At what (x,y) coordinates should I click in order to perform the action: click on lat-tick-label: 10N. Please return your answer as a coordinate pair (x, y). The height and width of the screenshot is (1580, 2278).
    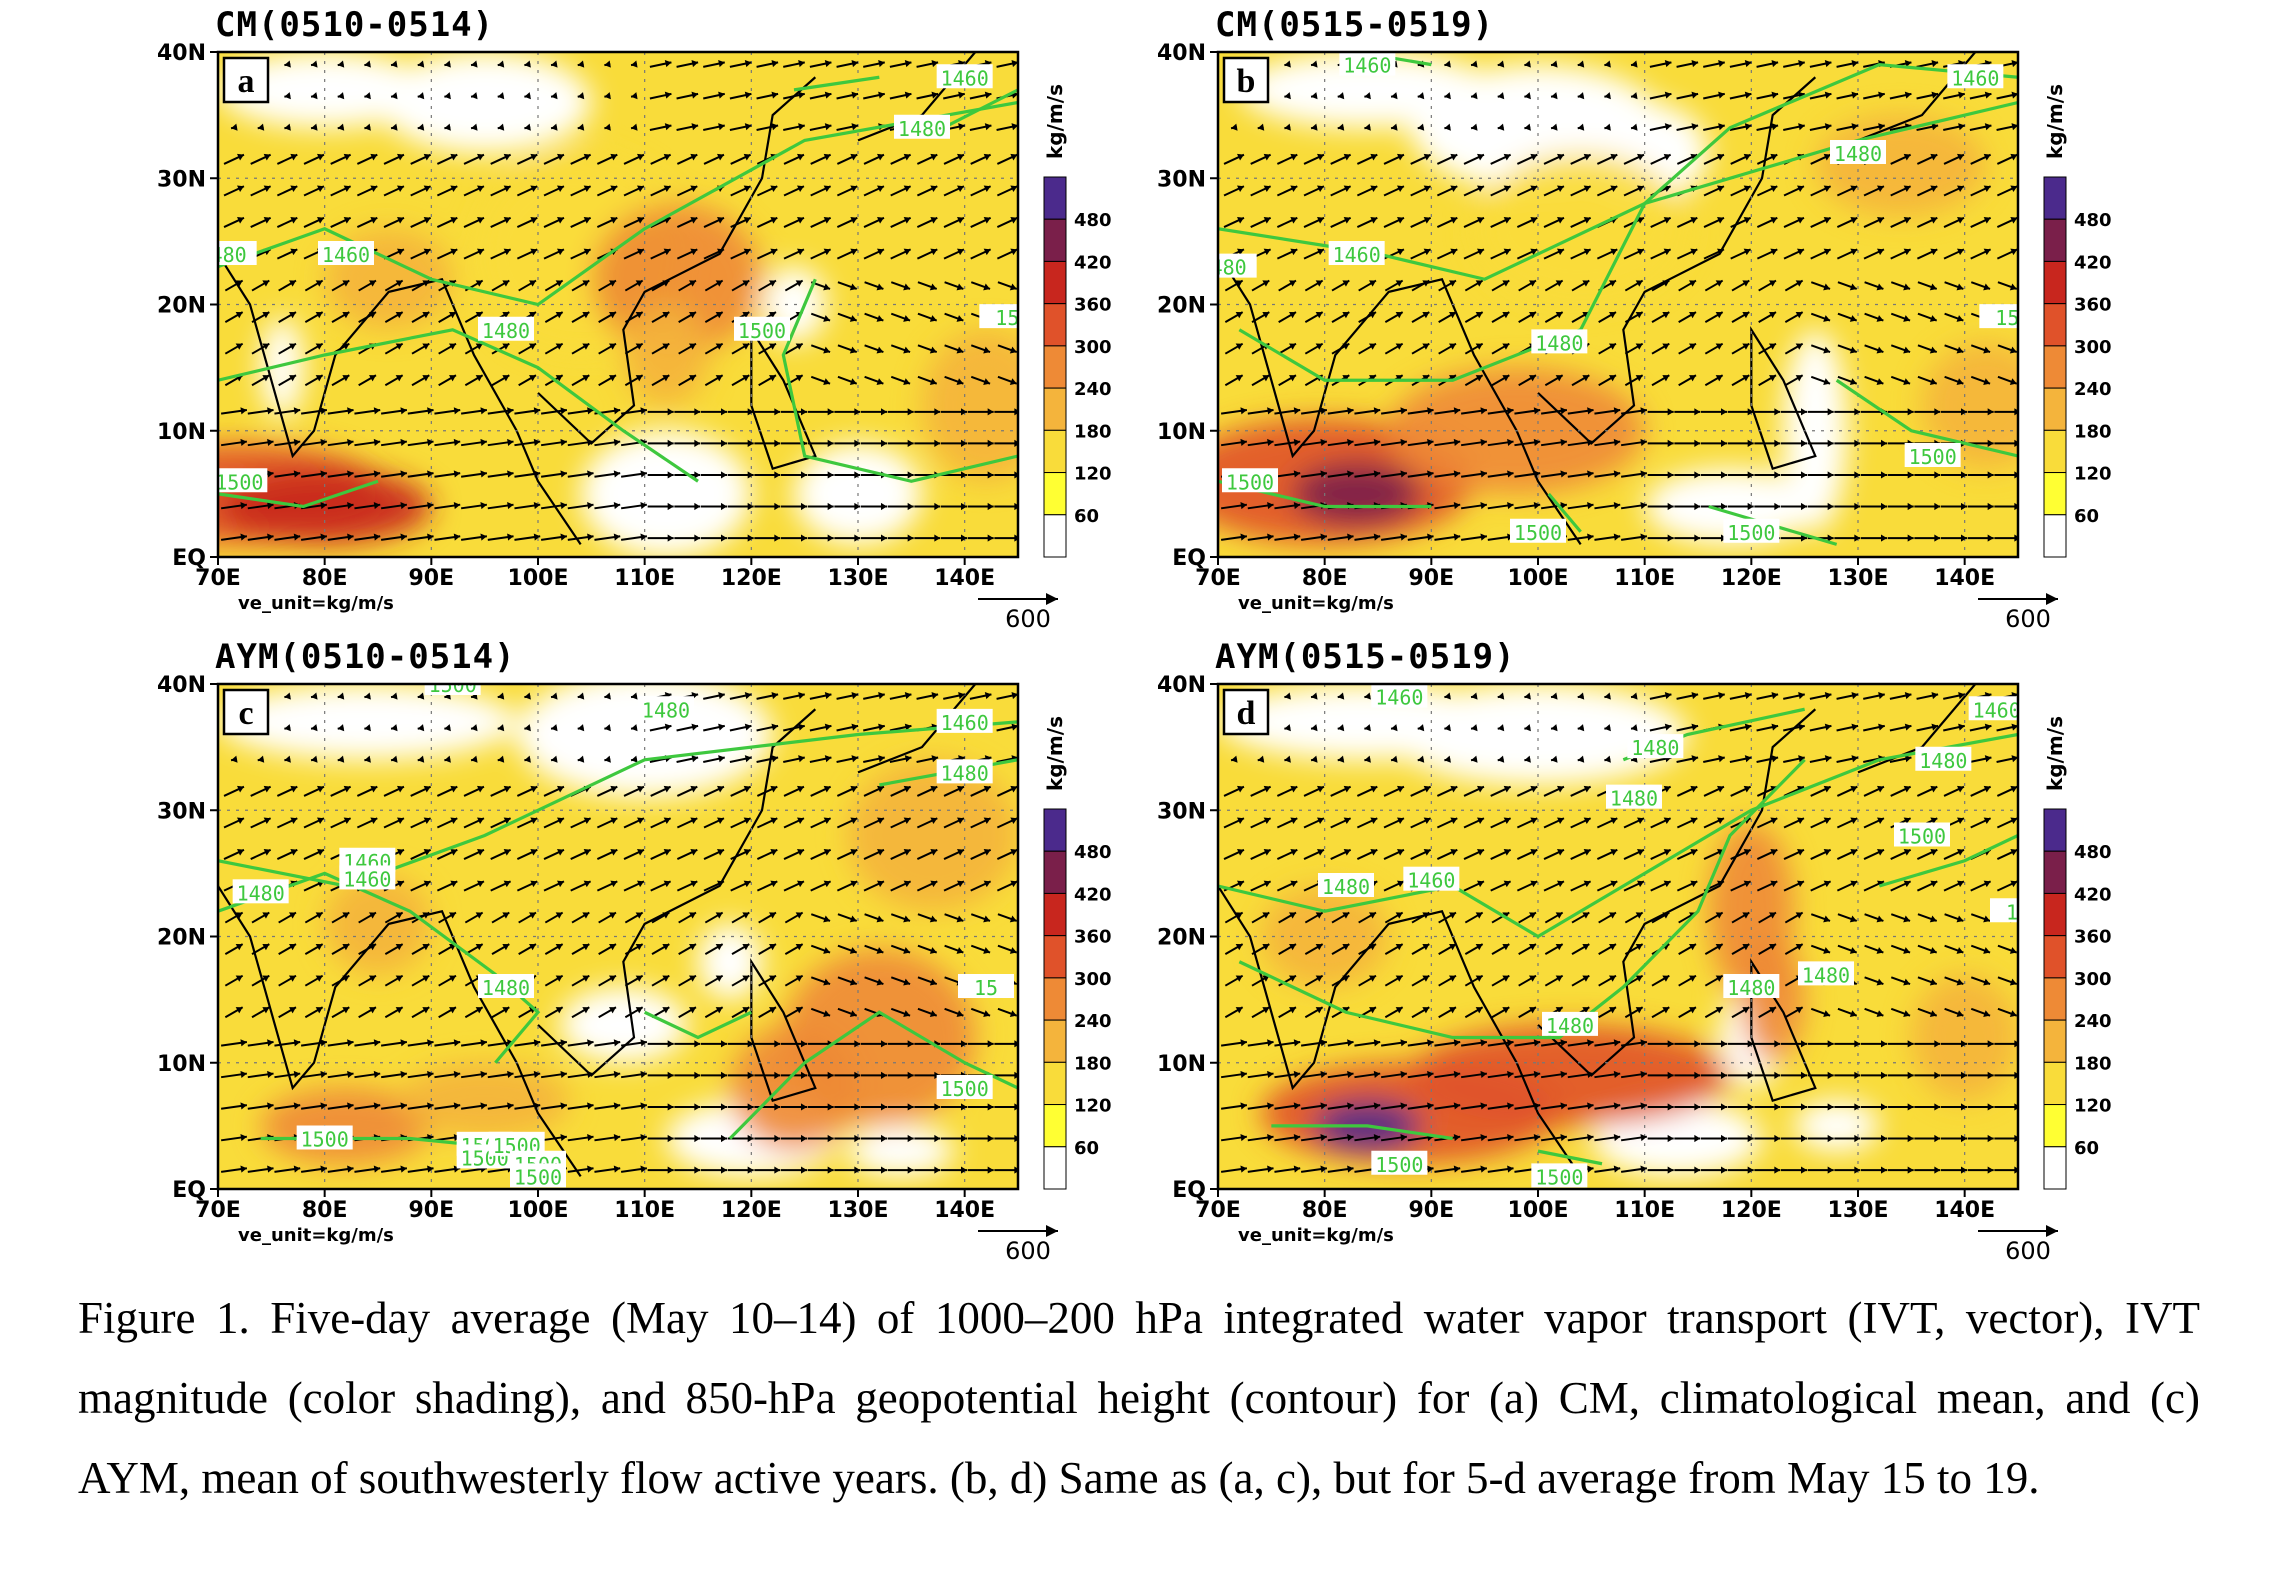
    Looking at the image, I should click on (1181, 432).